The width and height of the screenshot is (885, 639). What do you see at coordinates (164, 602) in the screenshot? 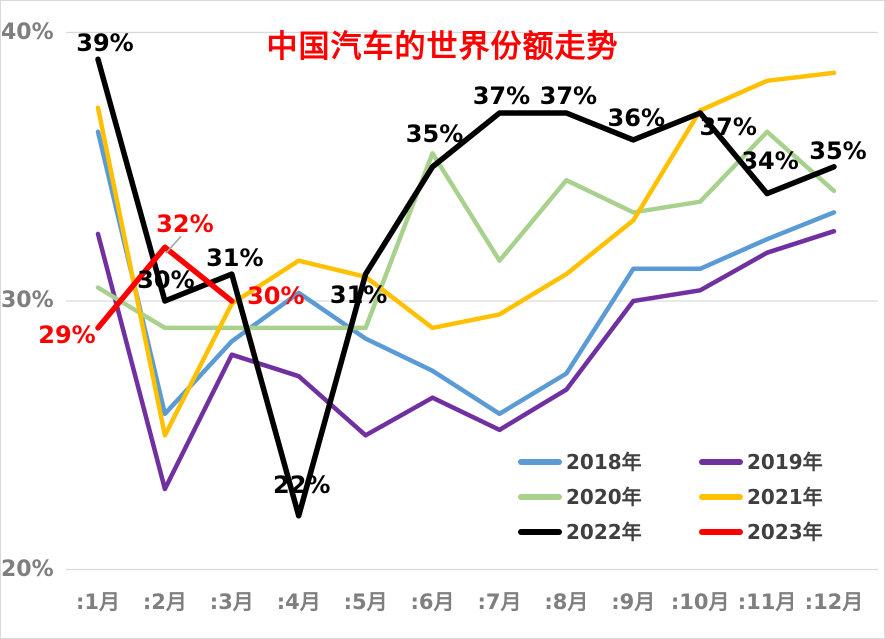
I see `x-axis-tick-label: :2月` at bounding box center [164, 602].